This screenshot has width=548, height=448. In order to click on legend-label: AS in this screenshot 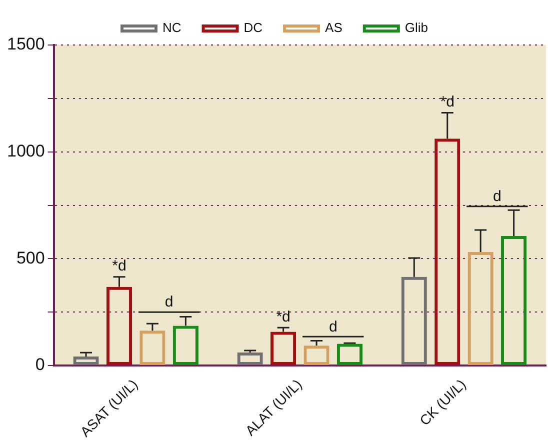, I will do `click(334, 28)`.